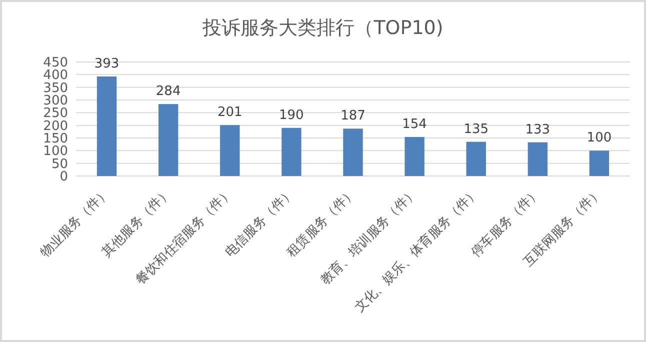 This screenshot has height=342, width=646. What do you see at coordinates (229, 112) in the screenshot?
I see `data-label: 201` at bounding box center [229, 112].